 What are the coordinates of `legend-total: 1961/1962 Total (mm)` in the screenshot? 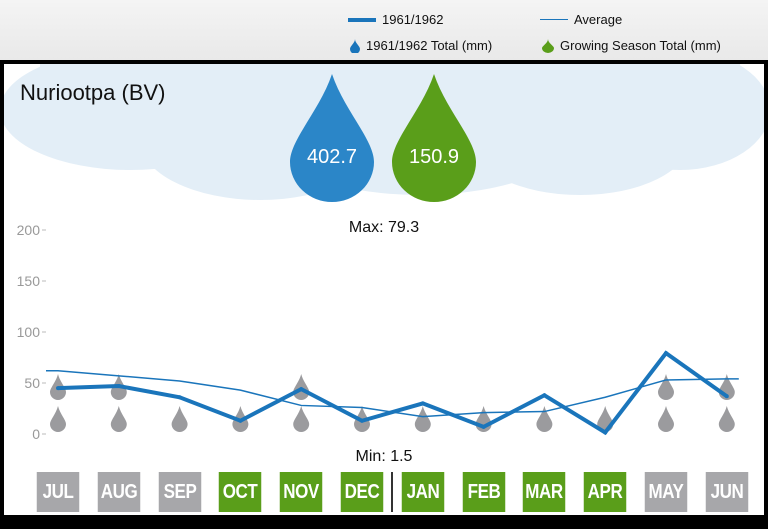 It's located at (421, 45).